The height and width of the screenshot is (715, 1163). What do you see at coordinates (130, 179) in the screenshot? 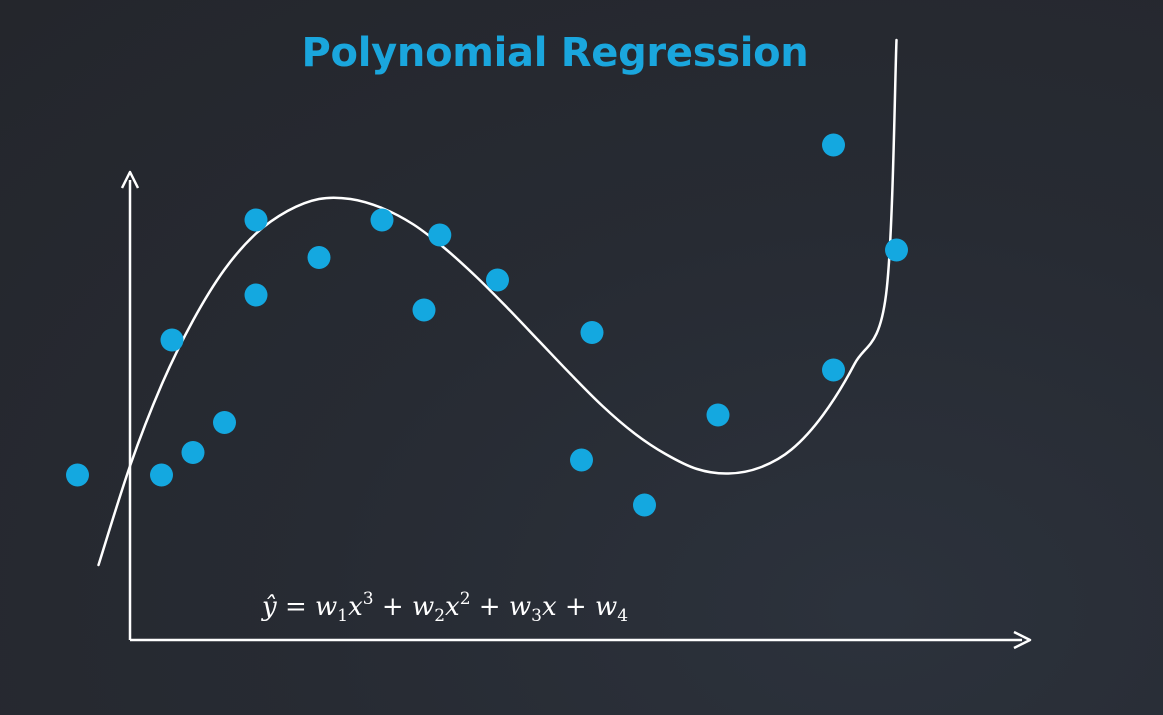
I see `y-axis-arrow` at bounding box center [130, 179].